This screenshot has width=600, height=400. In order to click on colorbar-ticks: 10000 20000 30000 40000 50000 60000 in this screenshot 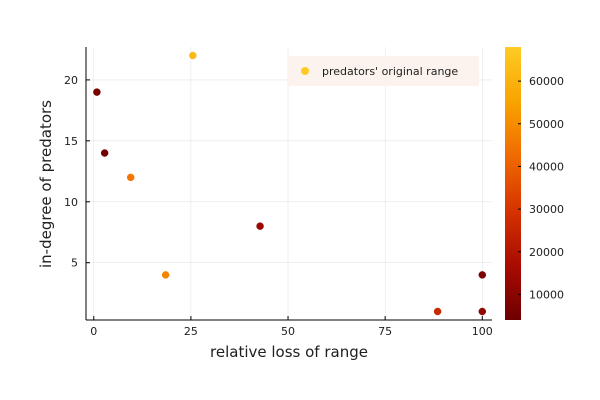, I will do `click(541, 188)`.